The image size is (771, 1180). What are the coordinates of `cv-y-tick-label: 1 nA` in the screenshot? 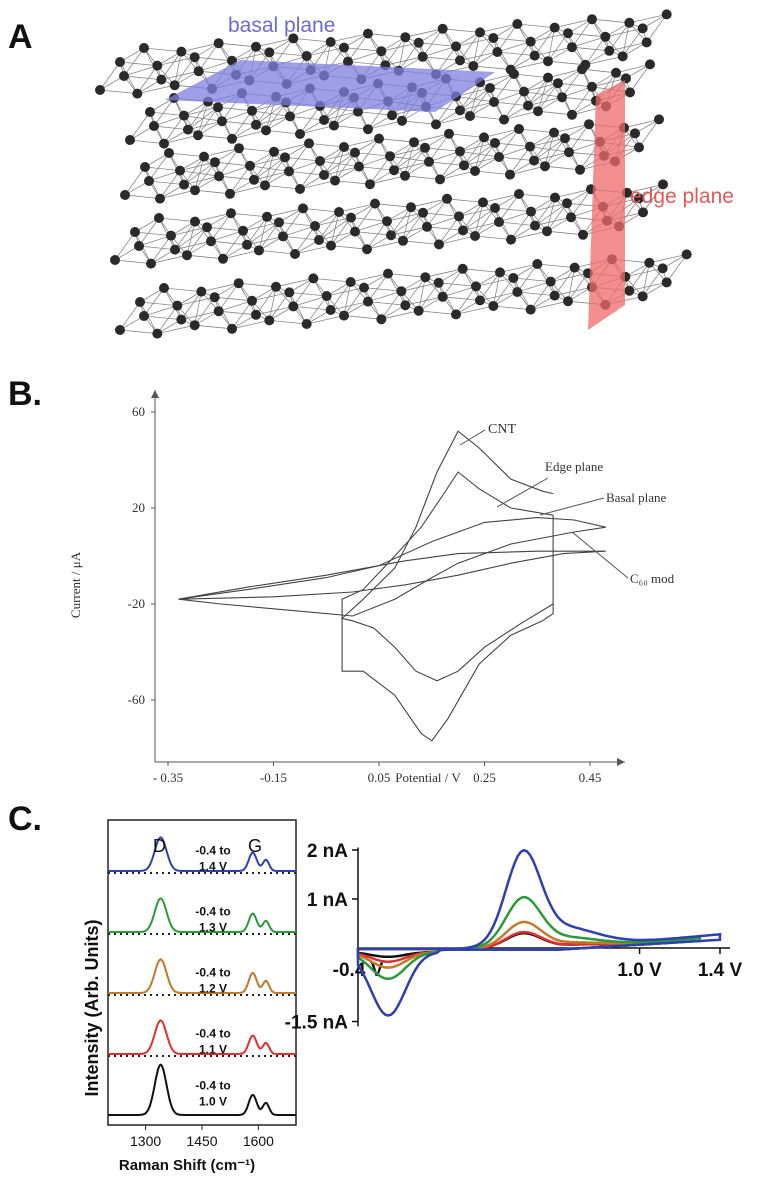 It's located at (327, 900).